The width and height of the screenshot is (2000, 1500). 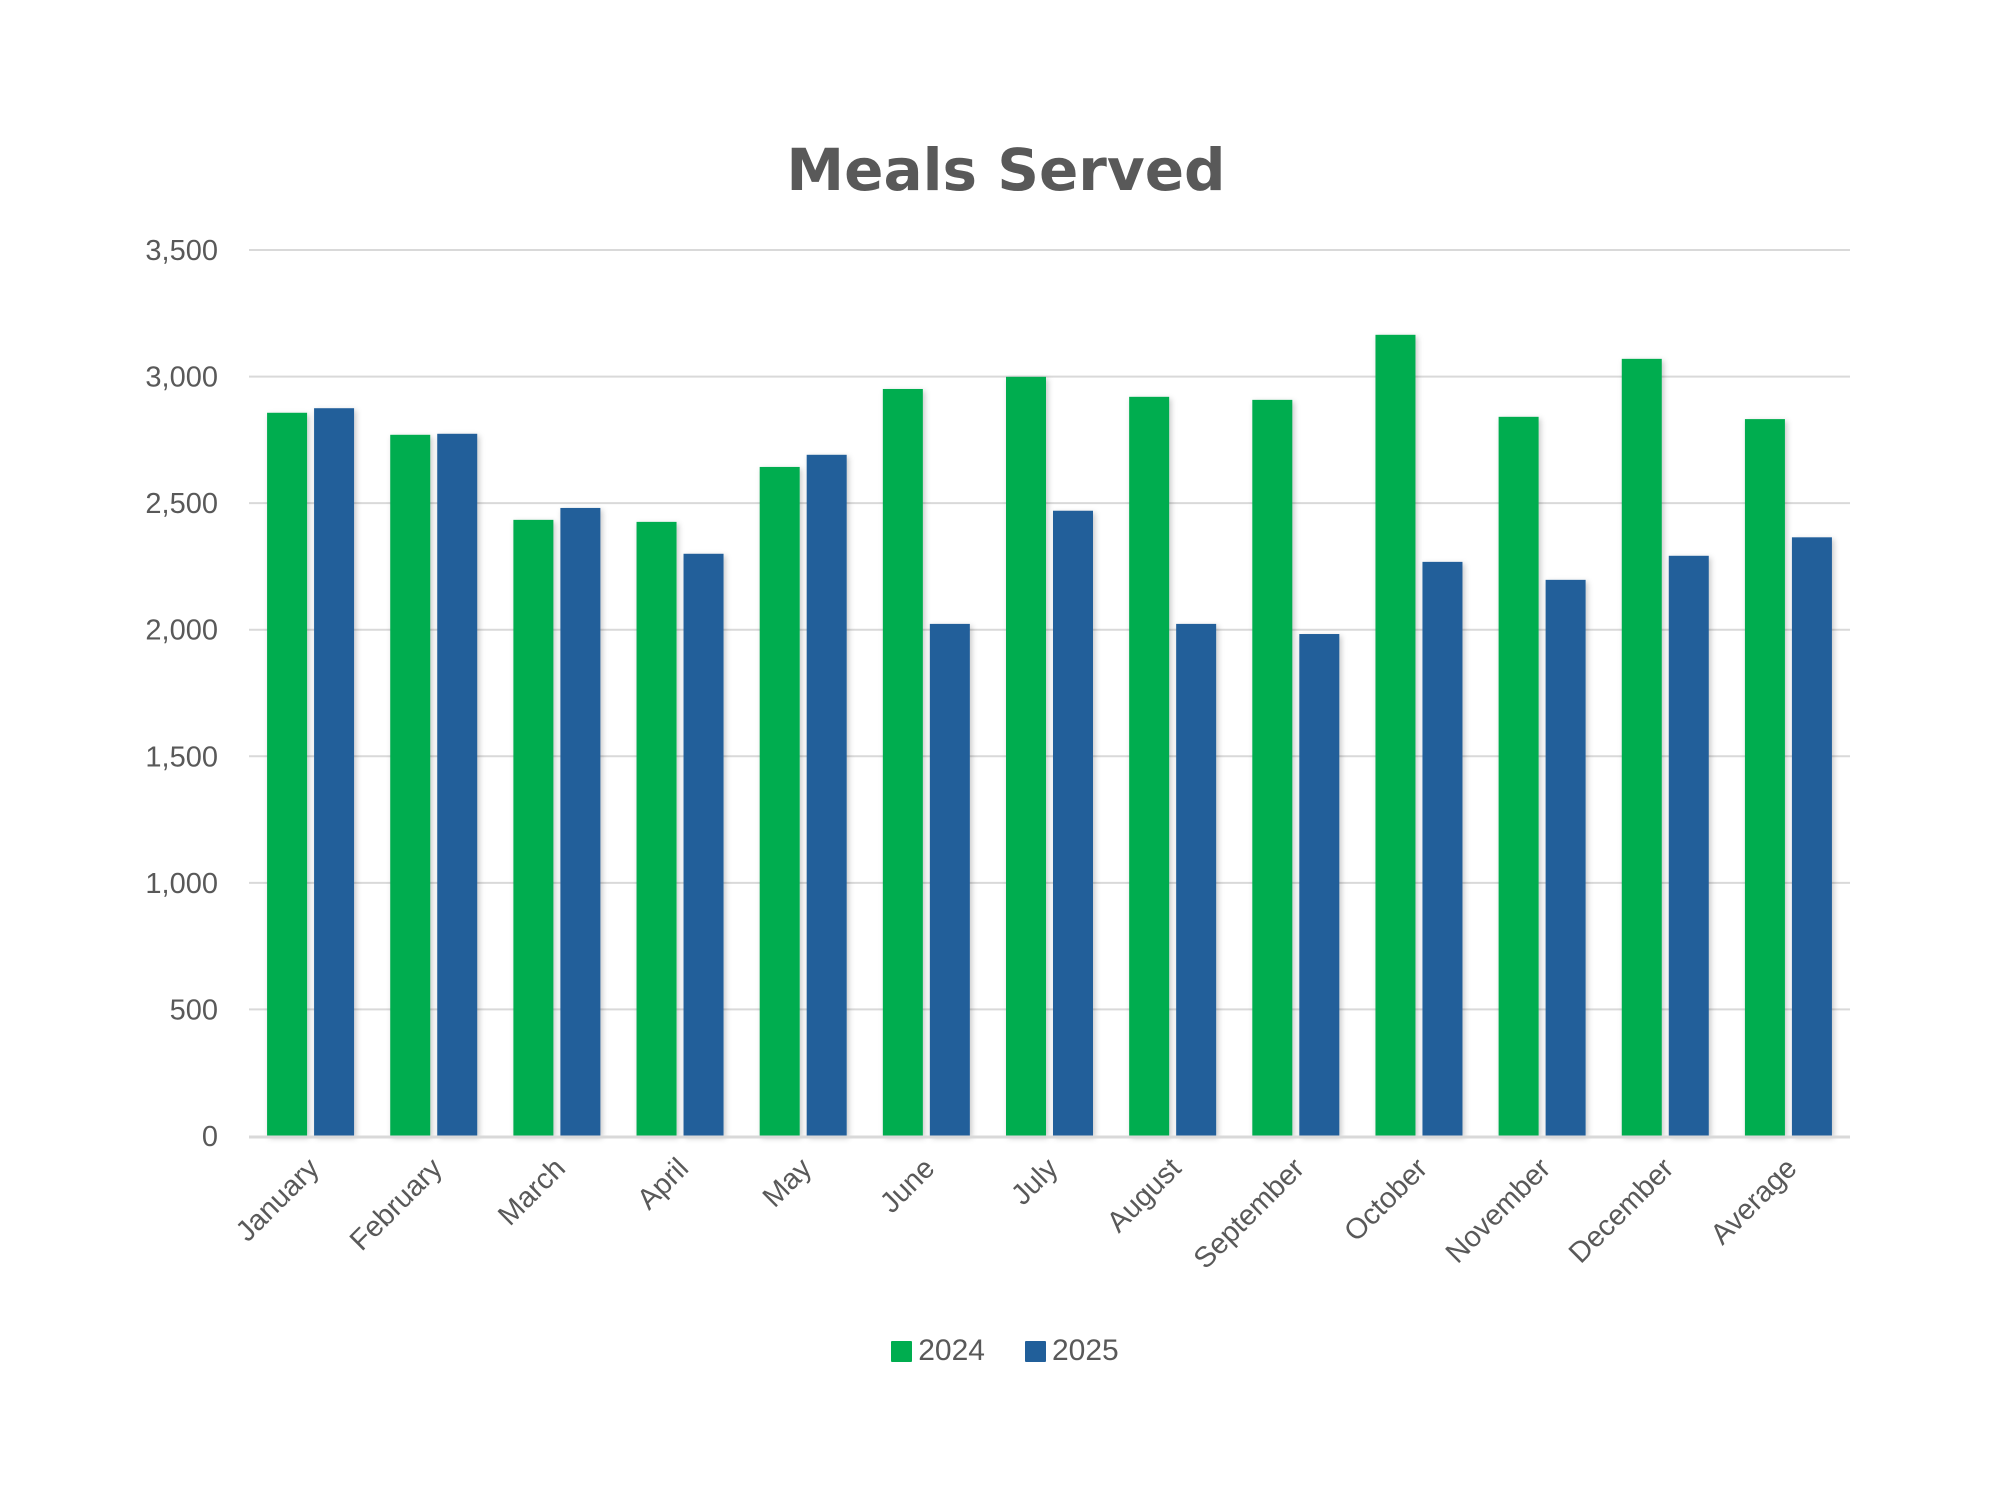 I want to click on legend-label-2025: 2025, so click(x=1085, y=1350).